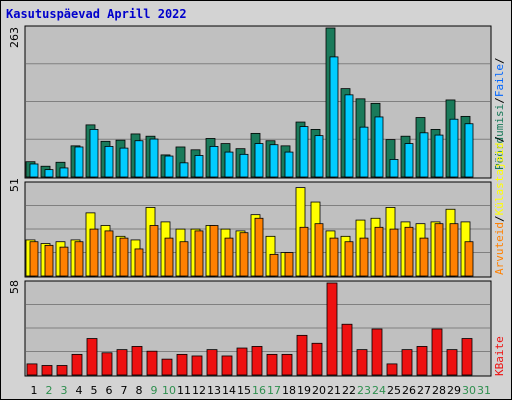 This screenshot has height=400, width=512. Describe the element at coordinates (96, 14) in the screenshot. I see `chart-title: Kasutuspäevad Aprill 2022` at that location.